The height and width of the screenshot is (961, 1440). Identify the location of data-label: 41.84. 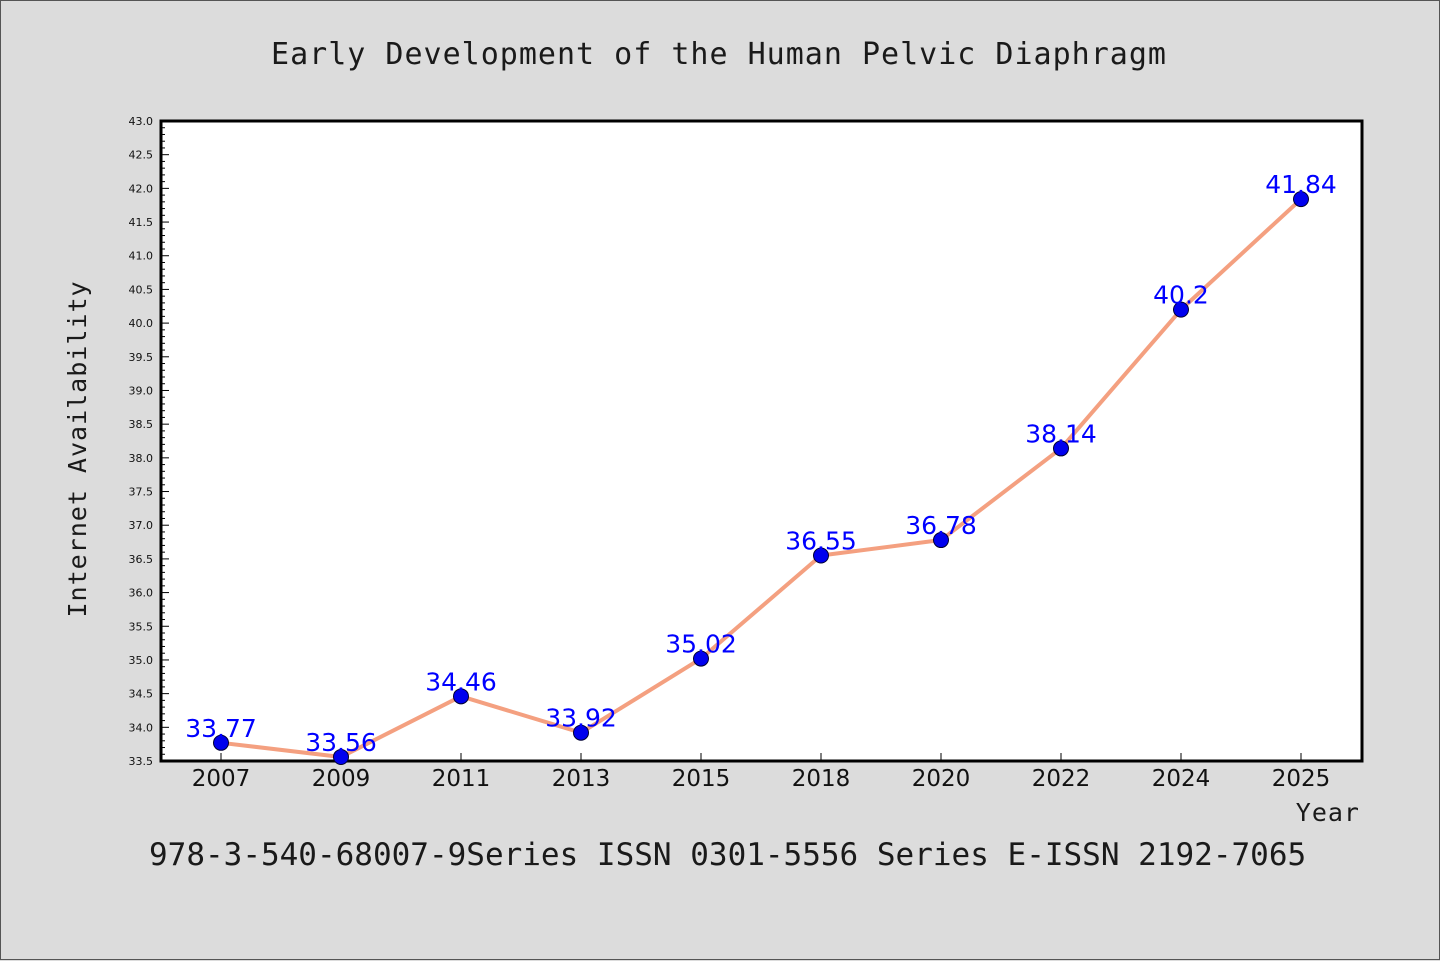
(1301, 184).